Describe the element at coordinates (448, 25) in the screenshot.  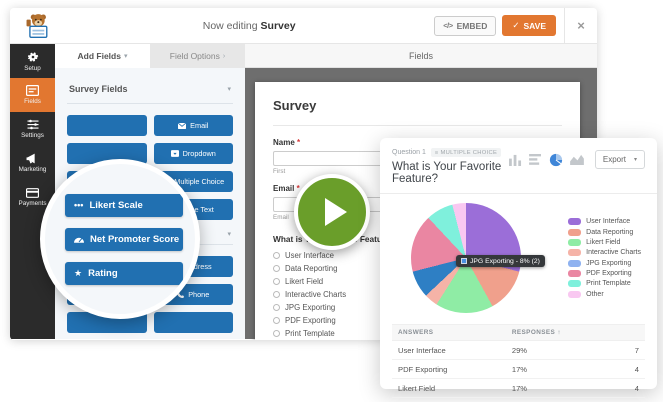
I see `embed-code-icon: </>` at that location.